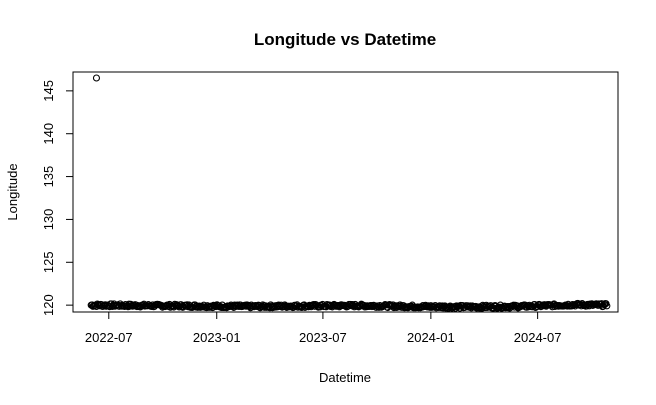 This screenshot has height=405, width=656. What do you see at coordinates (12, 191) in the screenshot?
I see `y-axis-label: Longitude` at bounding box center [12, 191].